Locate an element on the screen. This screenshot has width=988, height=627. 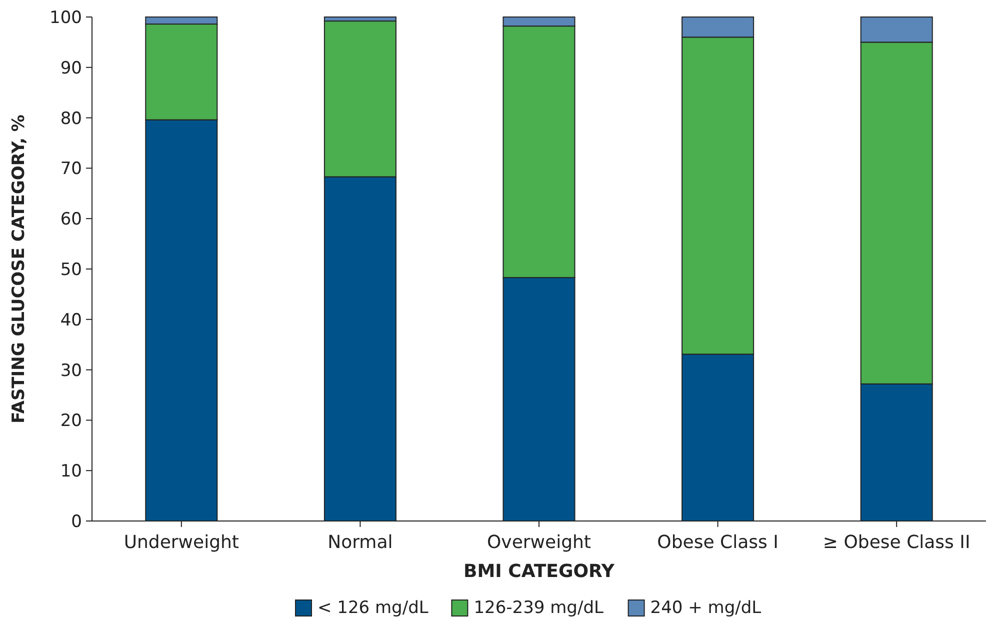
y-tick-label: 30 is located at coordinates (71, 370).